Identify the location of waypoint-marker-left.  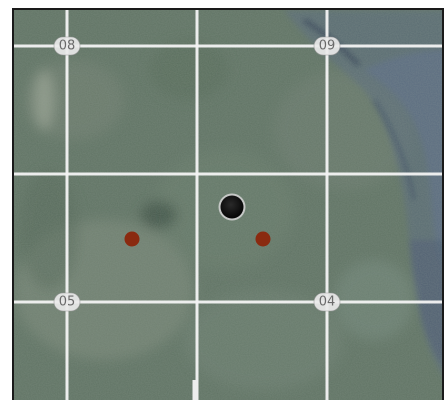
(132, 239).